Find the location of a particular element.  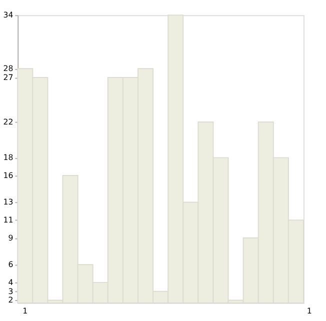

y-tick-label: 3 is located at coordinates (11, 291).